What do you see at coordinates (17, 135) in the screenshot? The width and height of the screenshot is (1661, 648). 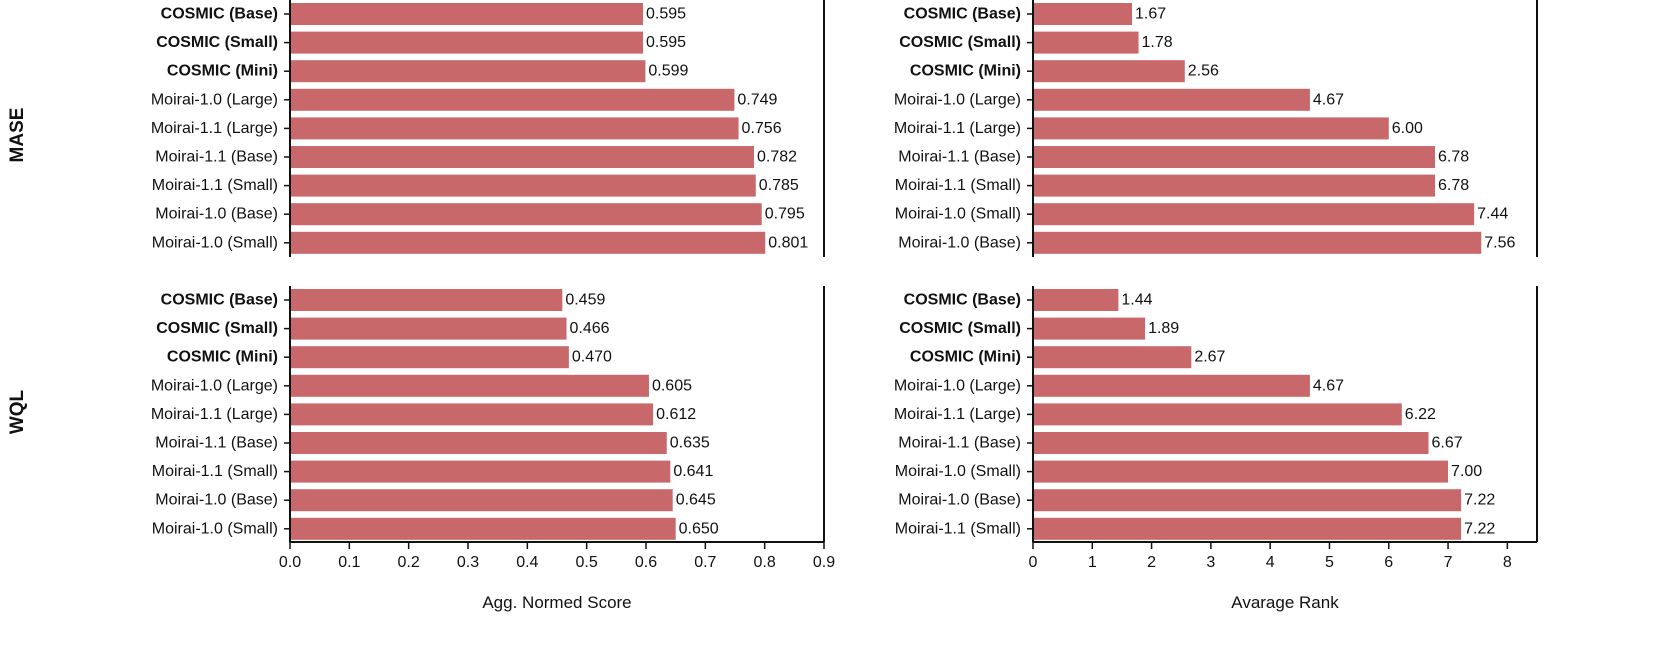 I see `row-label-mase: MASE` at bounding box center [17, 135].